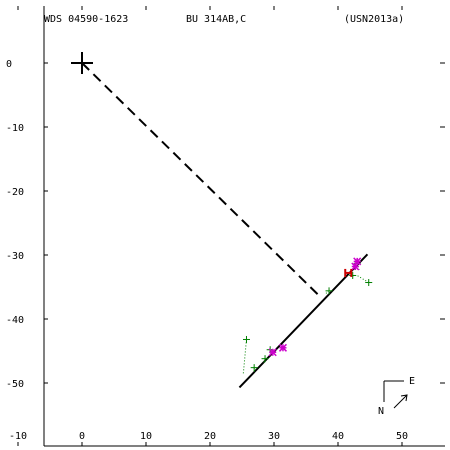  What do you see at coordinates (15, 256) in the screenshot?
I see `y-tick-label: -30` at bounding box center [15, 256].